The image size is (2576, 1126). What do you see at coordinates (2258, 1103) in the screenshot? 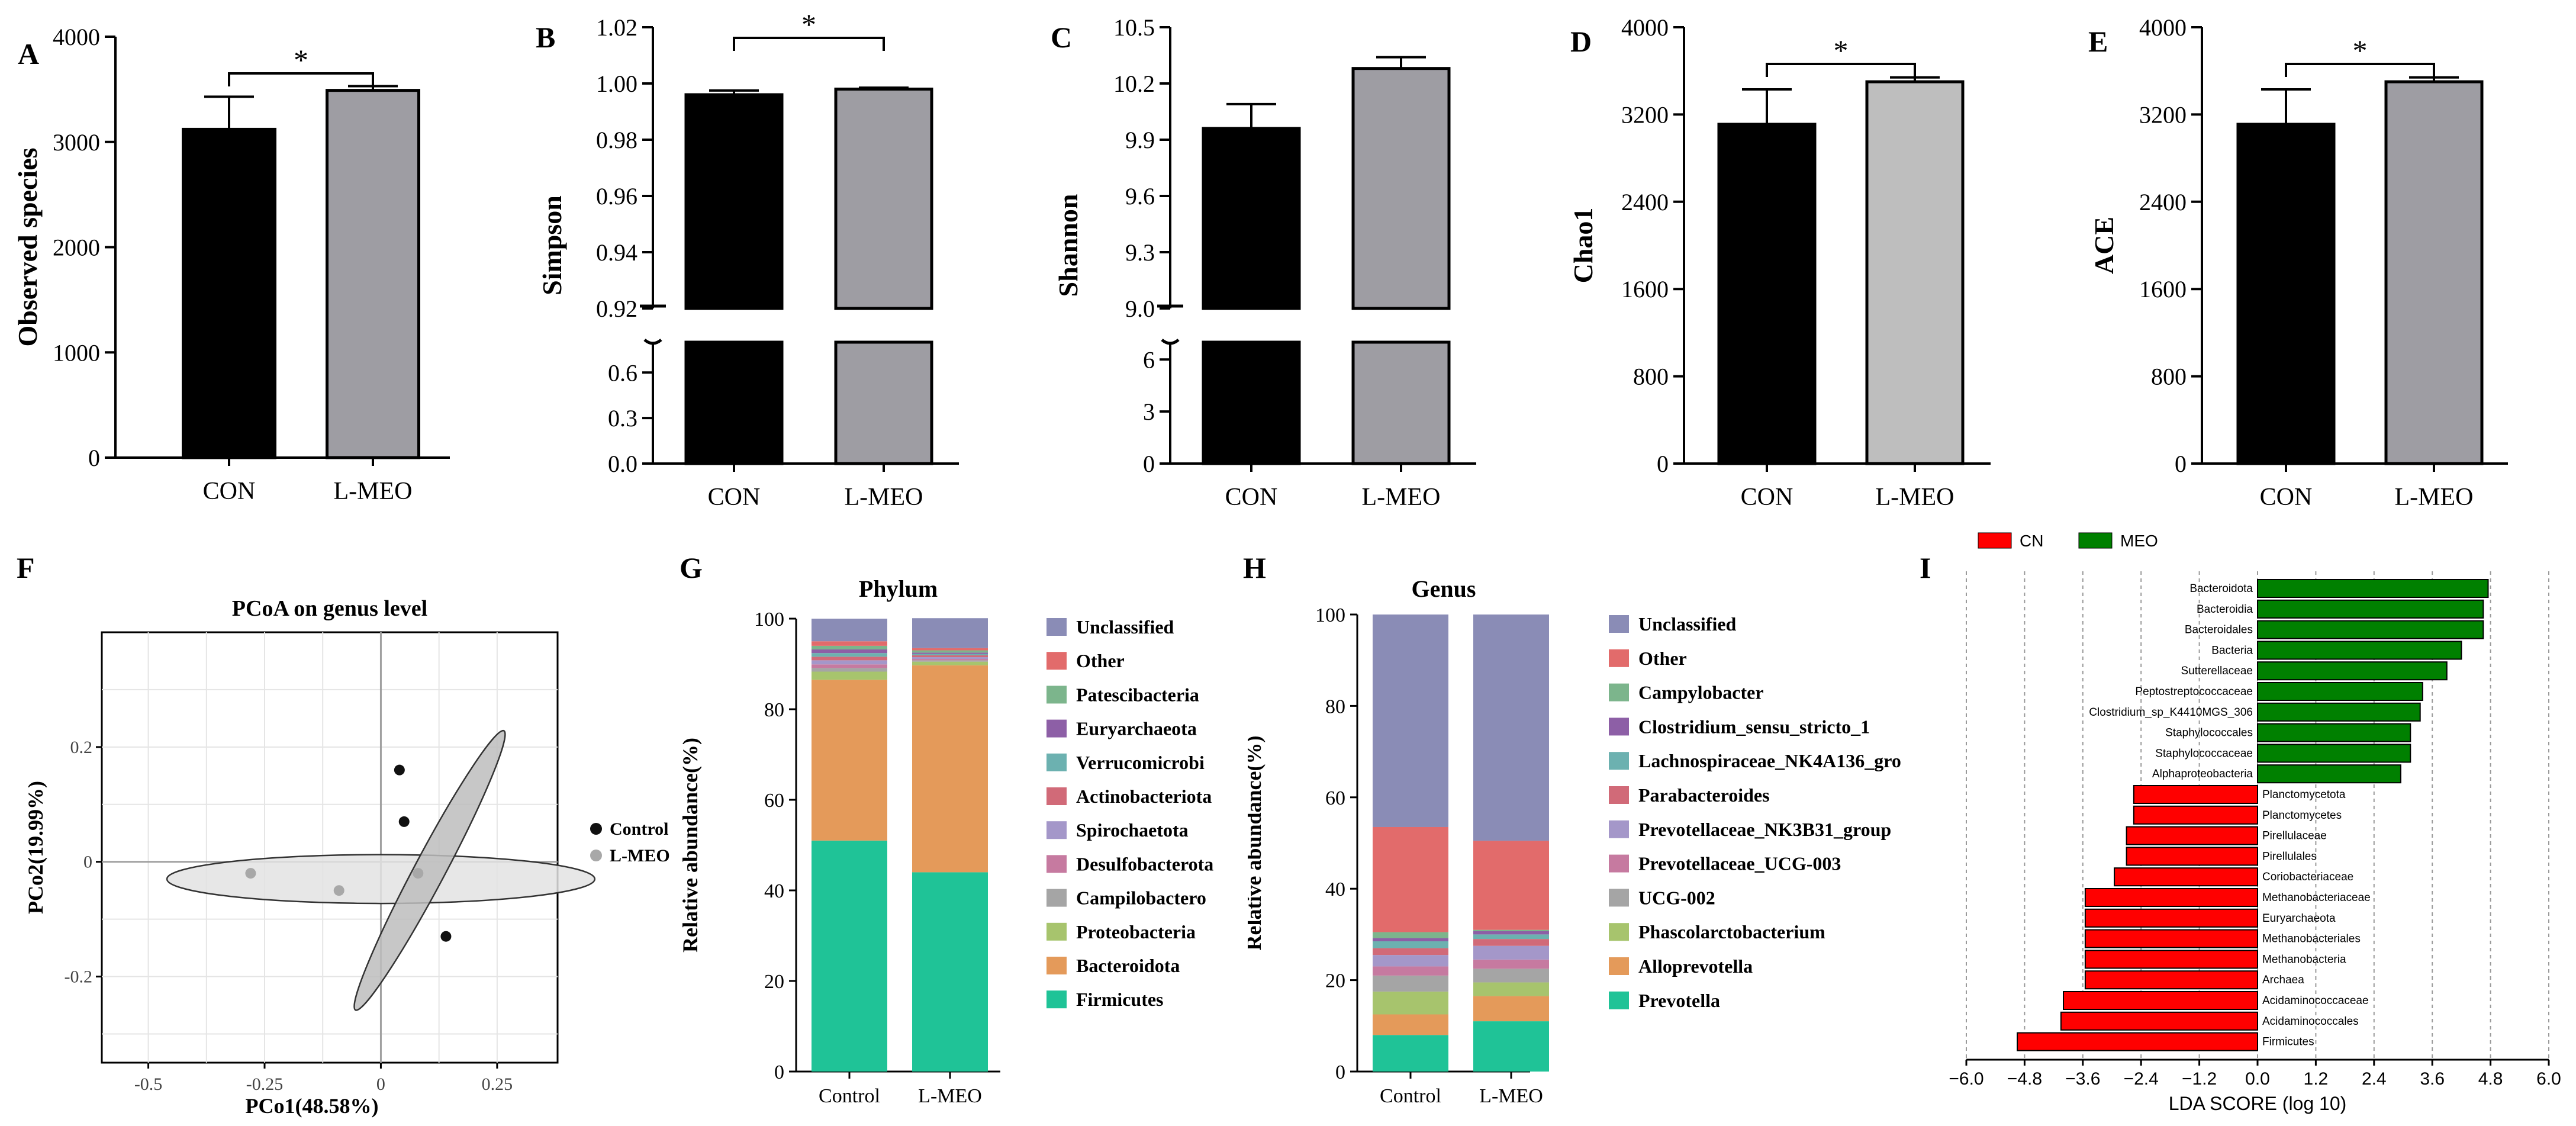
I see `x-axis-label: LDA SCORE (log 10)` at bounding box center [2258, 1103].